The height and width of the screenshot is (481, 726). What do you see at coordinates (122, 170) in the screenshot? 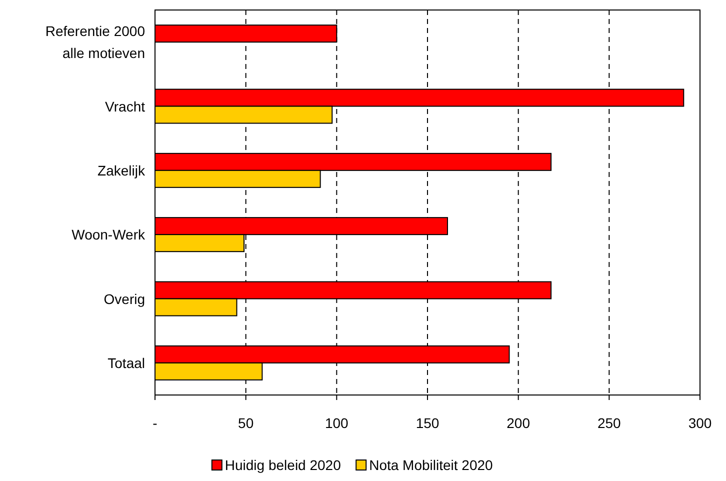
I see `y-tick-label: Zakelijk` at bounding box center [122, 170].